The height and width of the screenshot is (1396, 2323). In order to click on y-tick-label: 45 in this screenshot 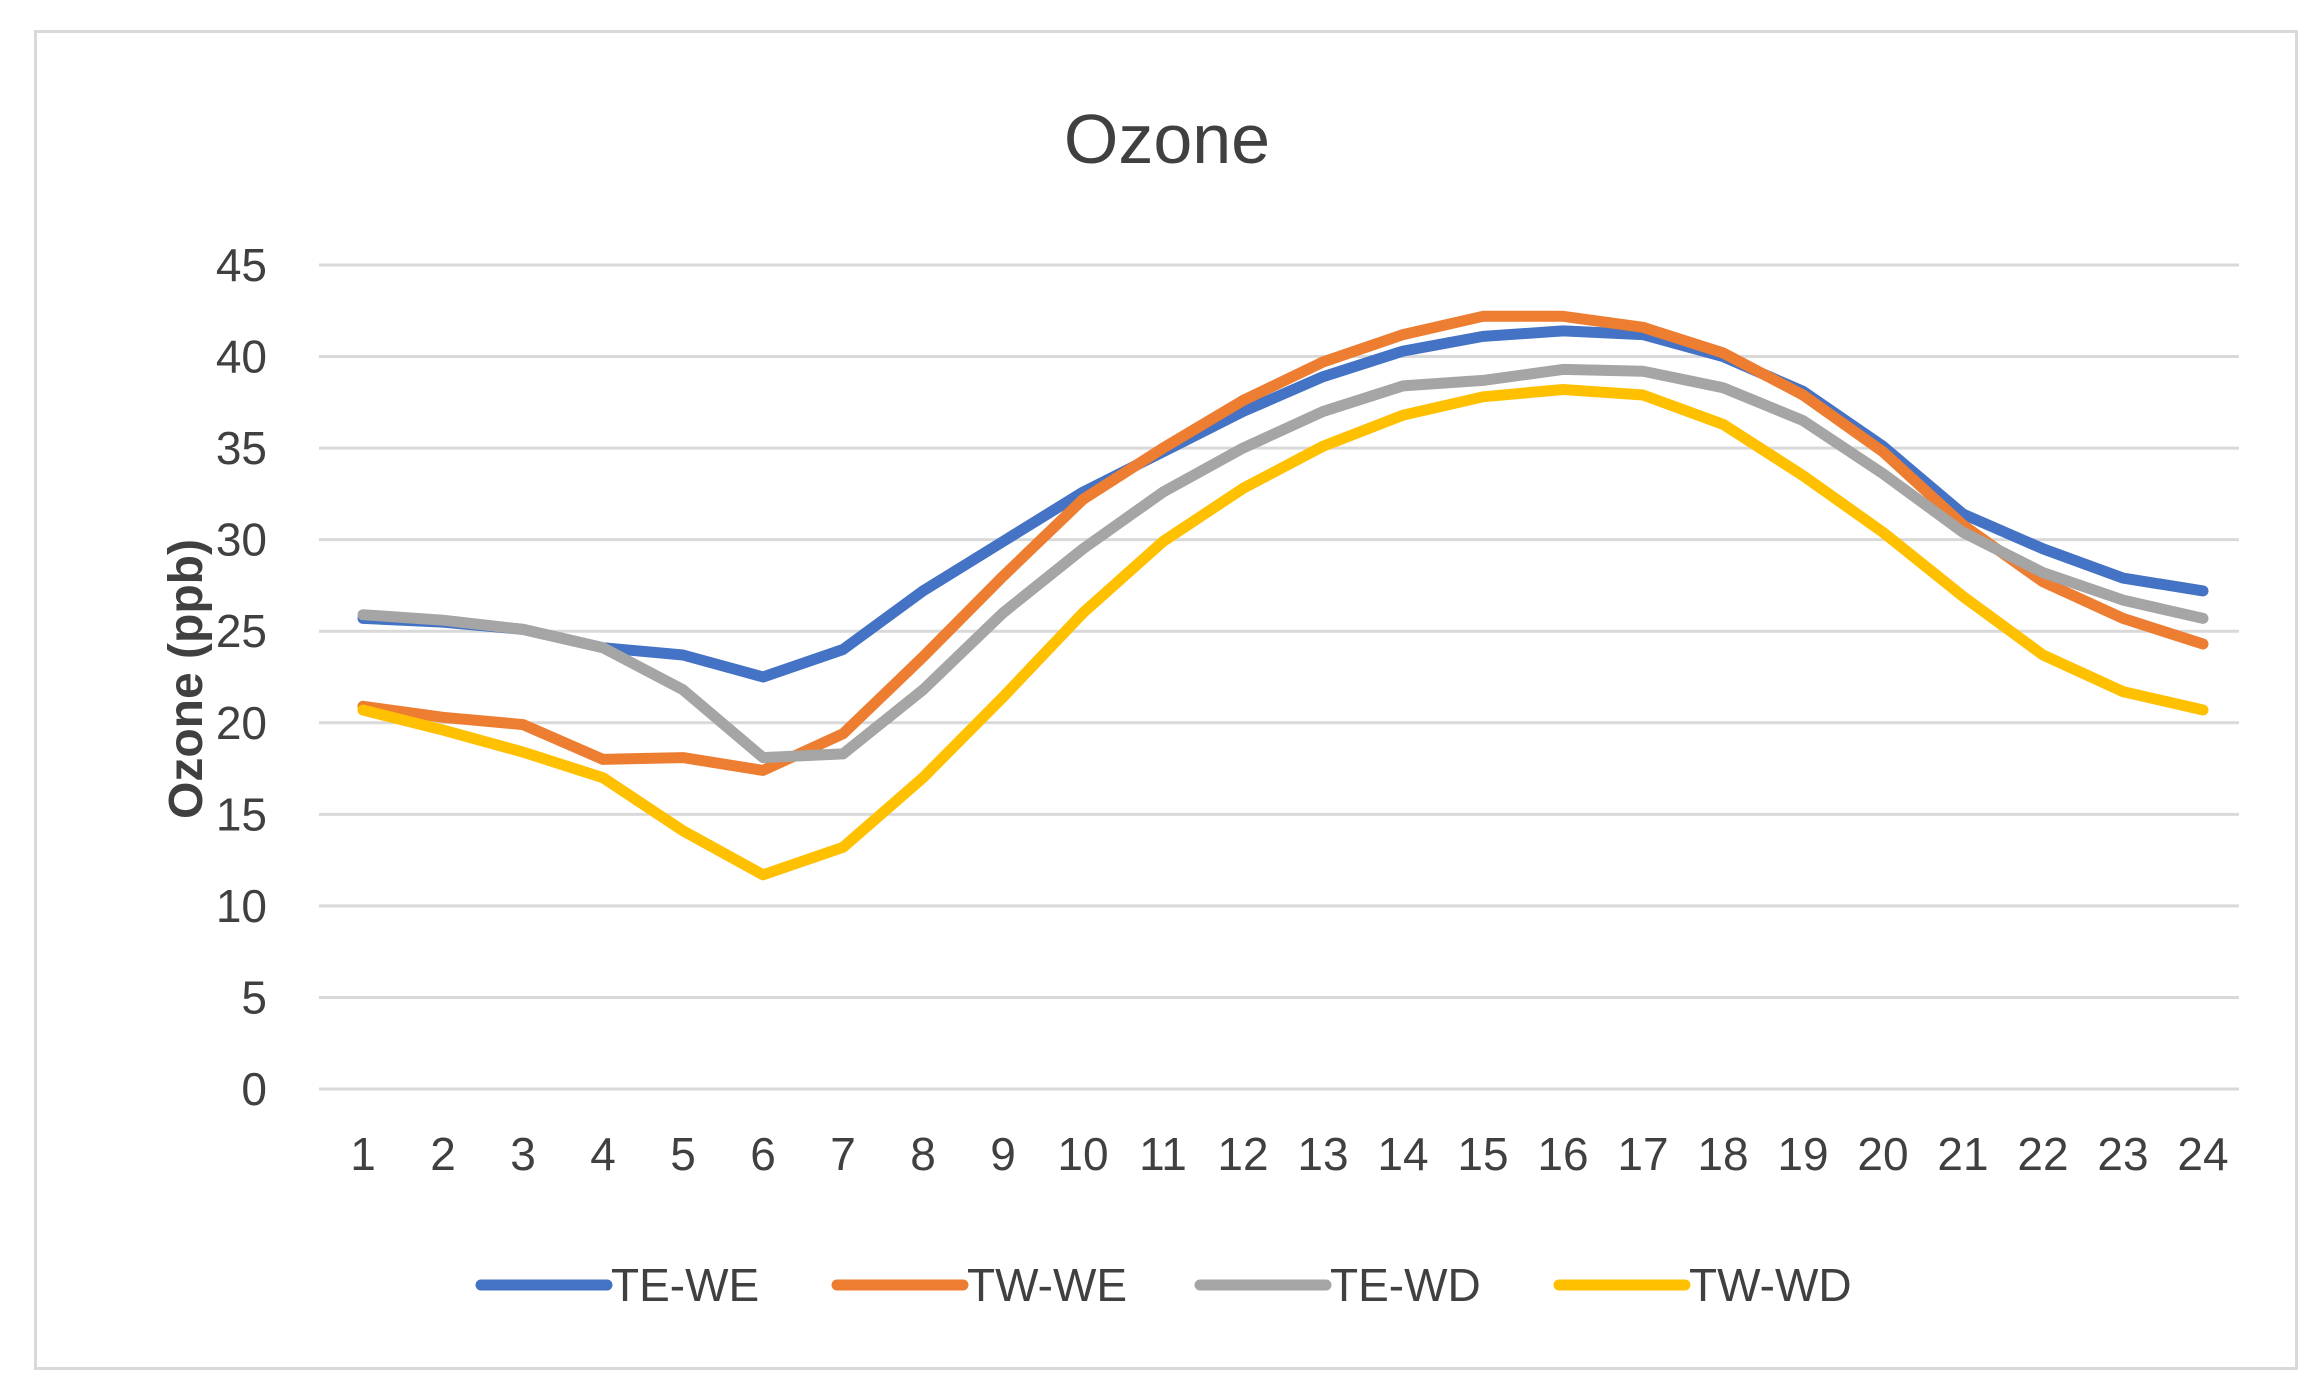, I will do `click(241, 265)`.